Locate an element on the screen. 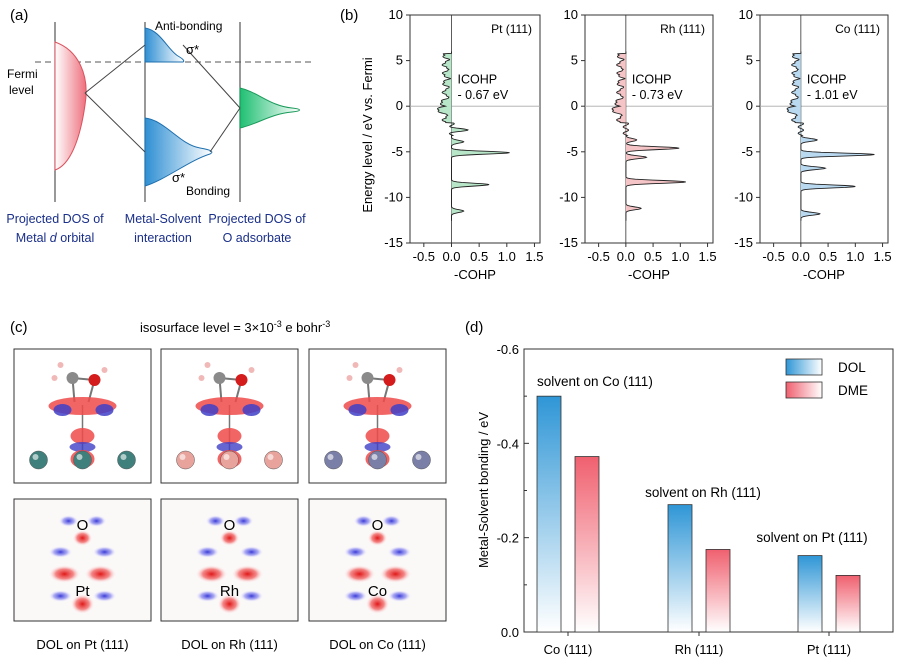 This screenshot has height=671, width=902. caption-metal-line1: Projected DOS of is located at coordinates (55, 219).